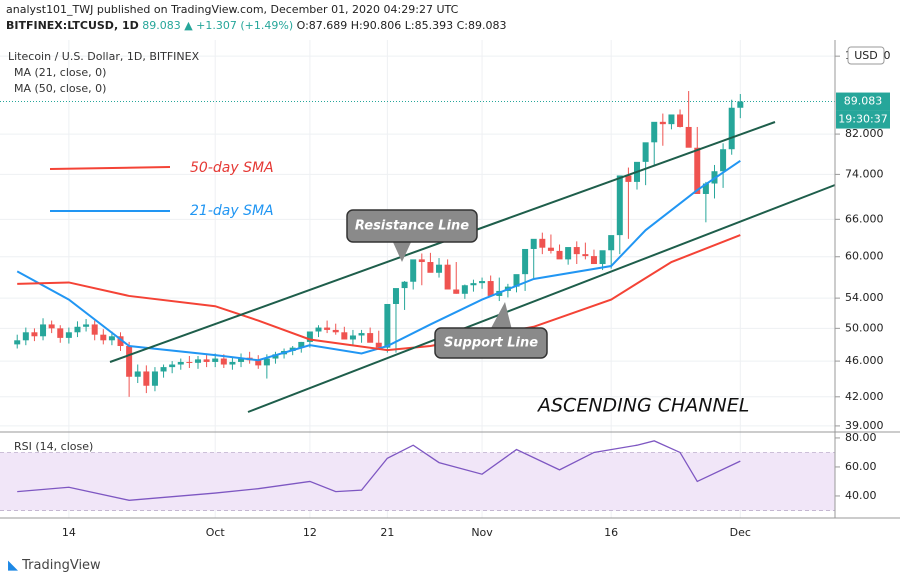  I want to click on x-tick-label: Dec, so click(740, 532).